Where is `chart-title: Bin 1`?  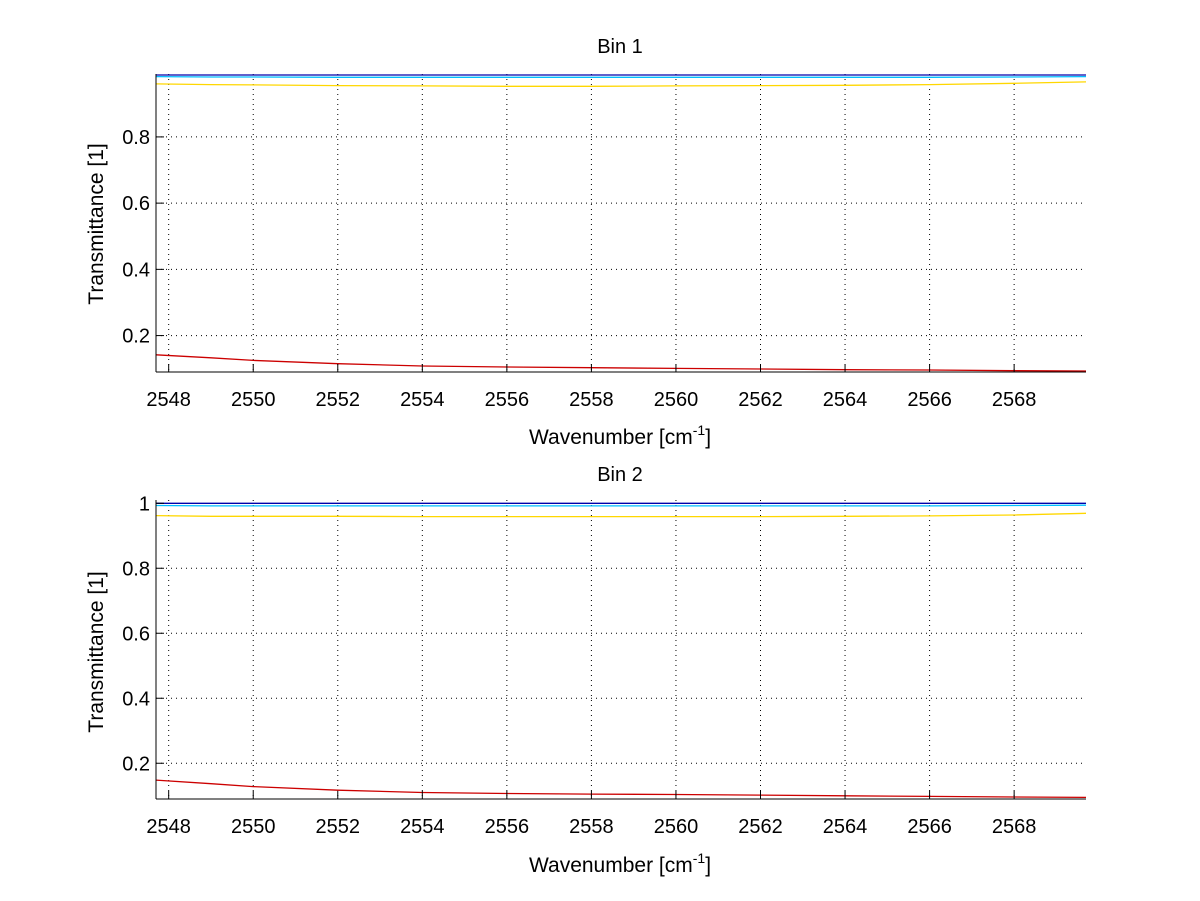 chart-title: Bin 1 is located at coordinates (620, 47).